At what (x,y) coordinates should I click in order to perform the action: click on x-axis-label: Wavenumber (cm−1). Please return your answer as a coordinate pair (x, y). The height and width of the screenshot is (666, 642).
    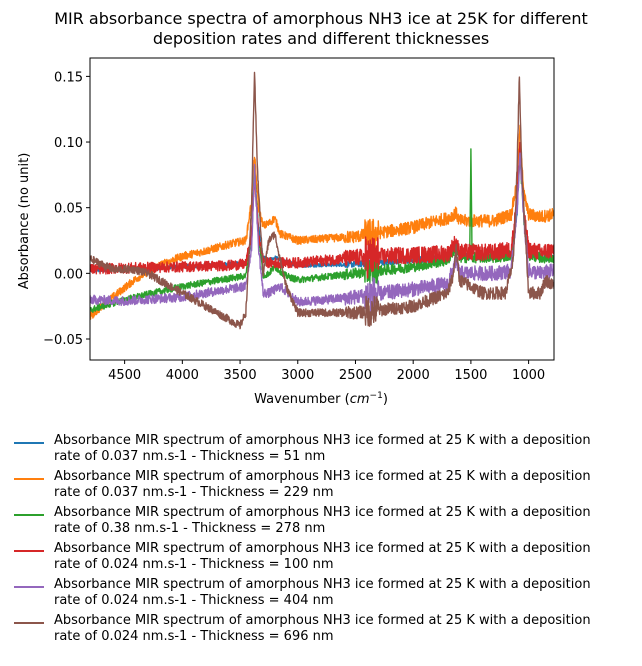
    Looking at the image, I should click on (321, 399).